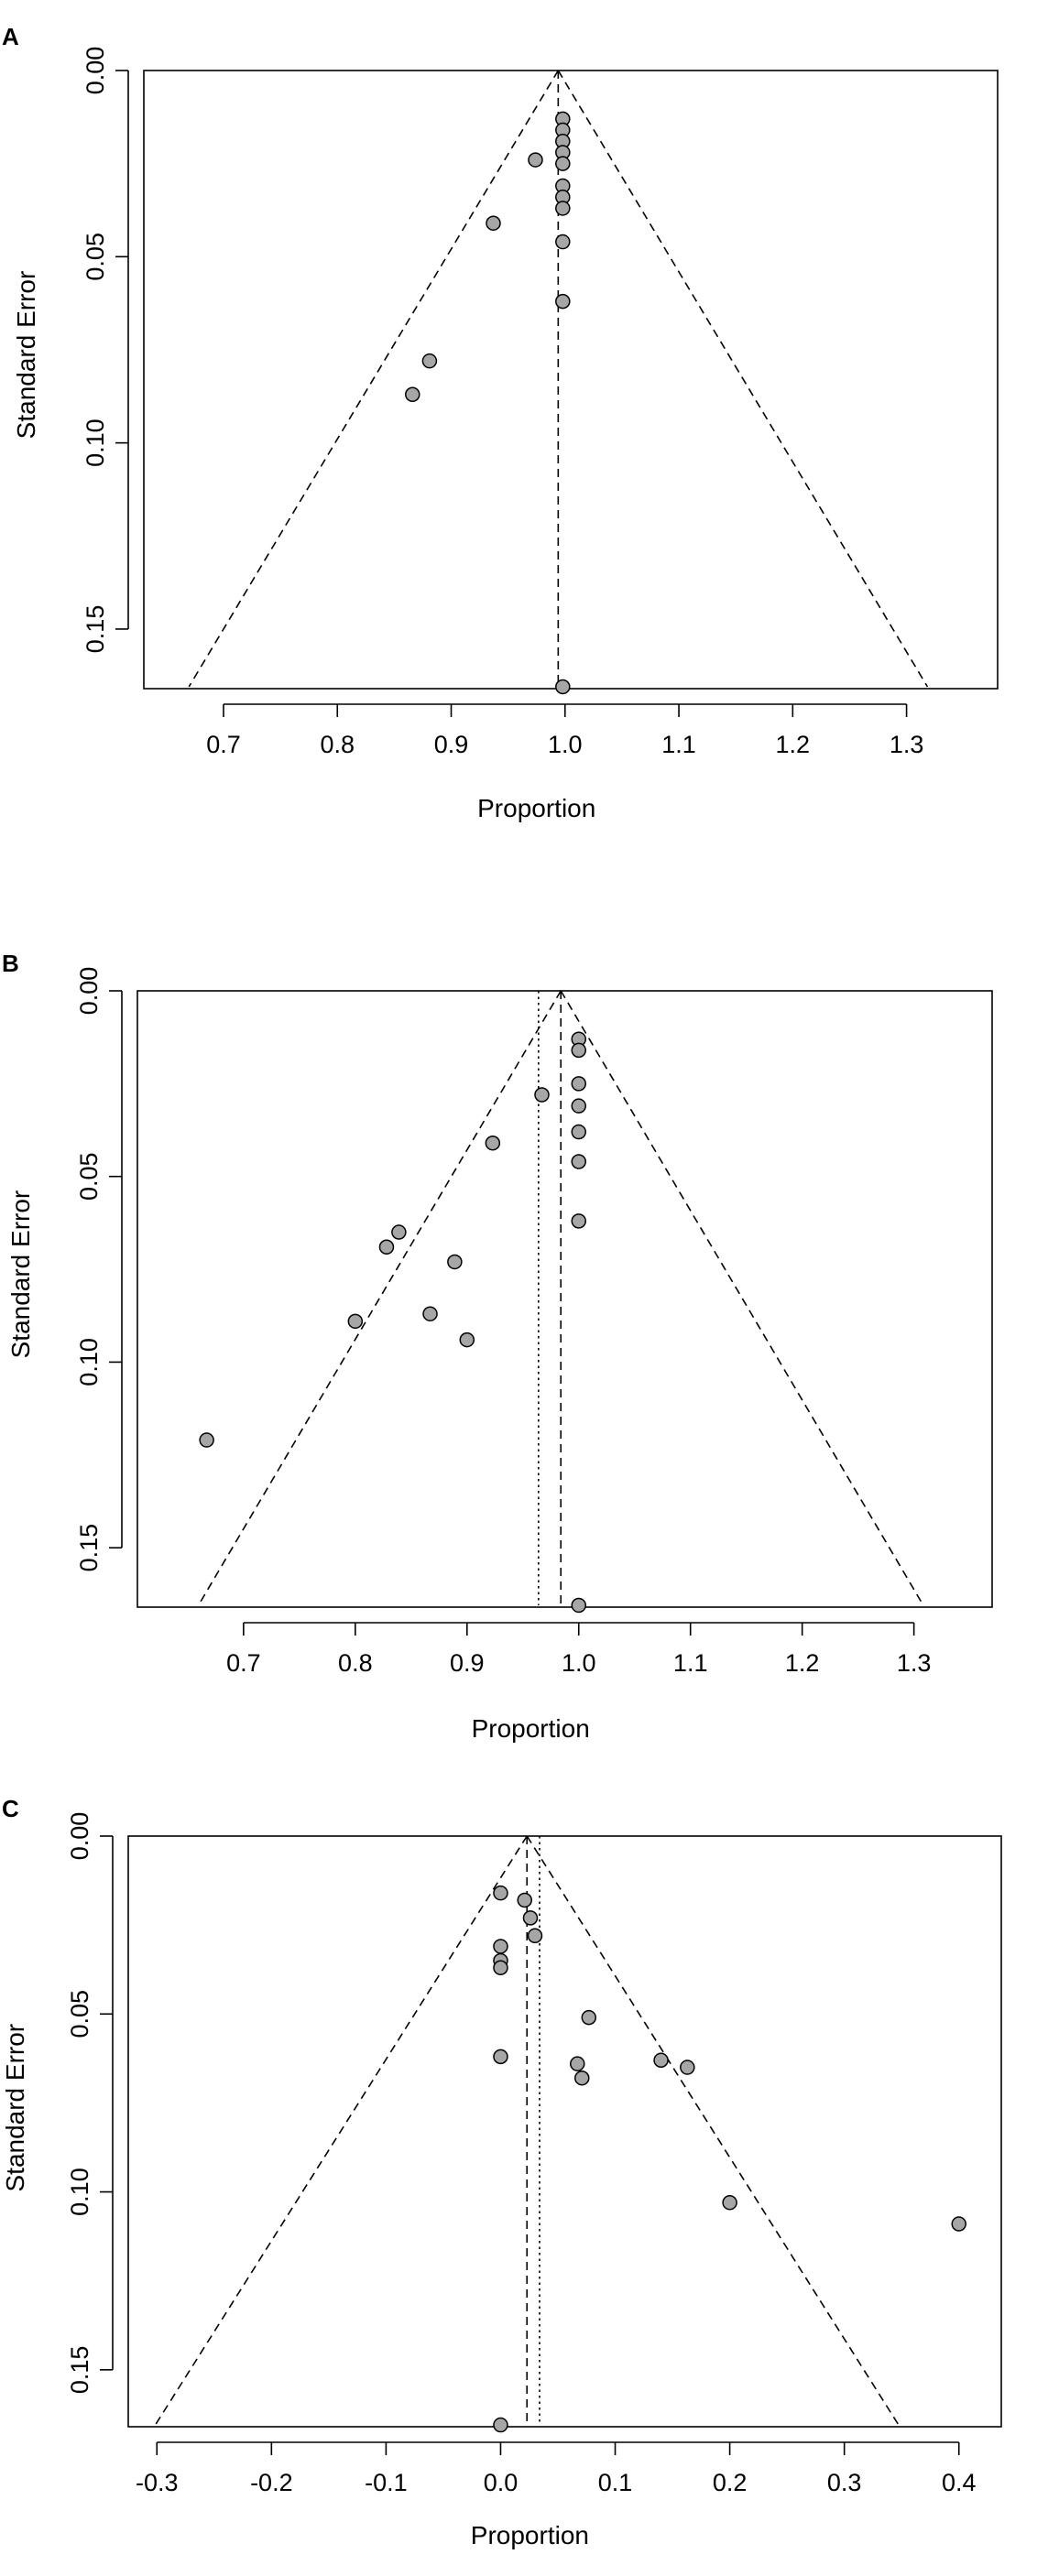  Describe the element at coordinates (502, 2482) in the screenshot. I see `x-tick-label: 0.0` at that location.